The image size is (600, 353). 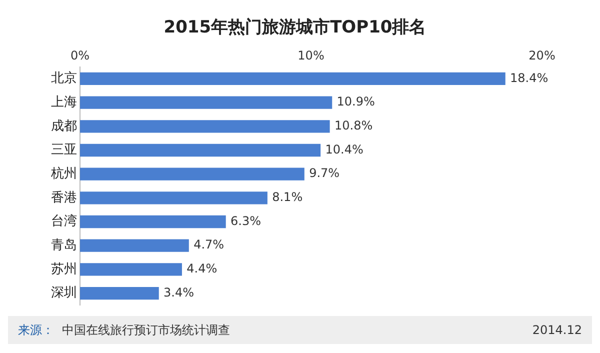 I want to click on text: 中国在线旅行预订市场统计调查, so click(x=146, y=329).